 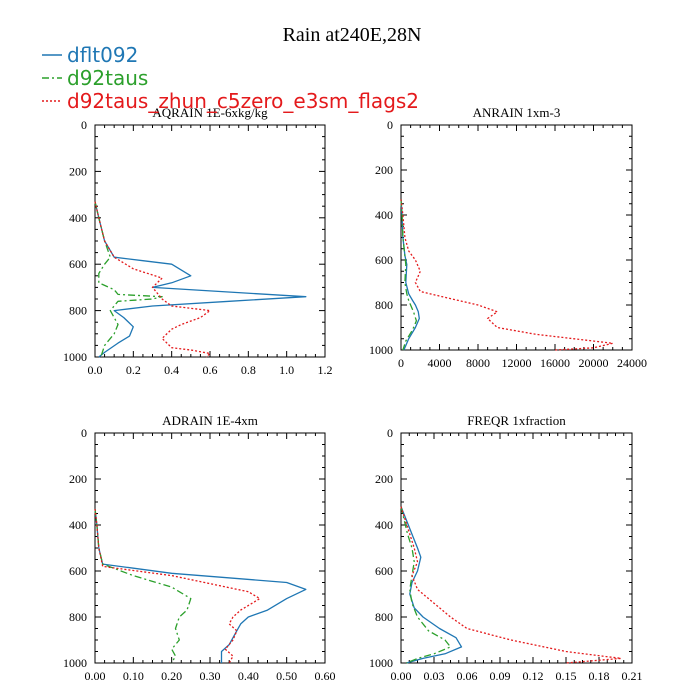 I want to click on x-tick-label: 0.50, so click(x=286, y=676).